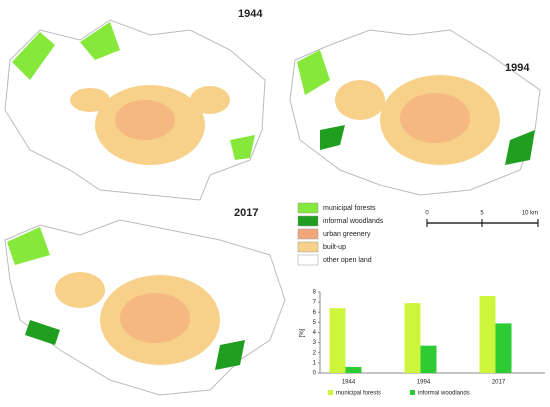 The image size is (550, 407). I want to click on scale-bar, so click(482, 223).